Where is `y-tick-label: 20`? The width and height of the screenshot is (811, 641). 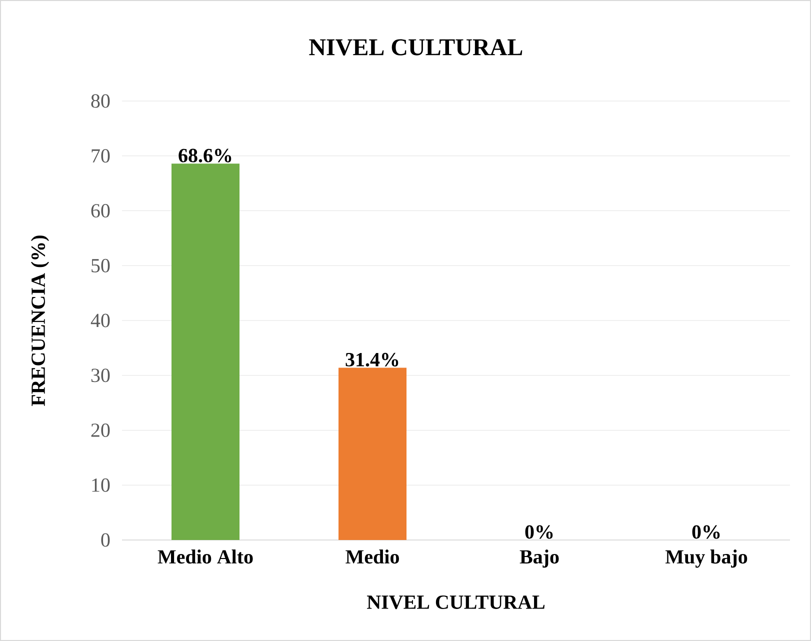
y-tick-label: 20 is located at coordinates (100, 430).